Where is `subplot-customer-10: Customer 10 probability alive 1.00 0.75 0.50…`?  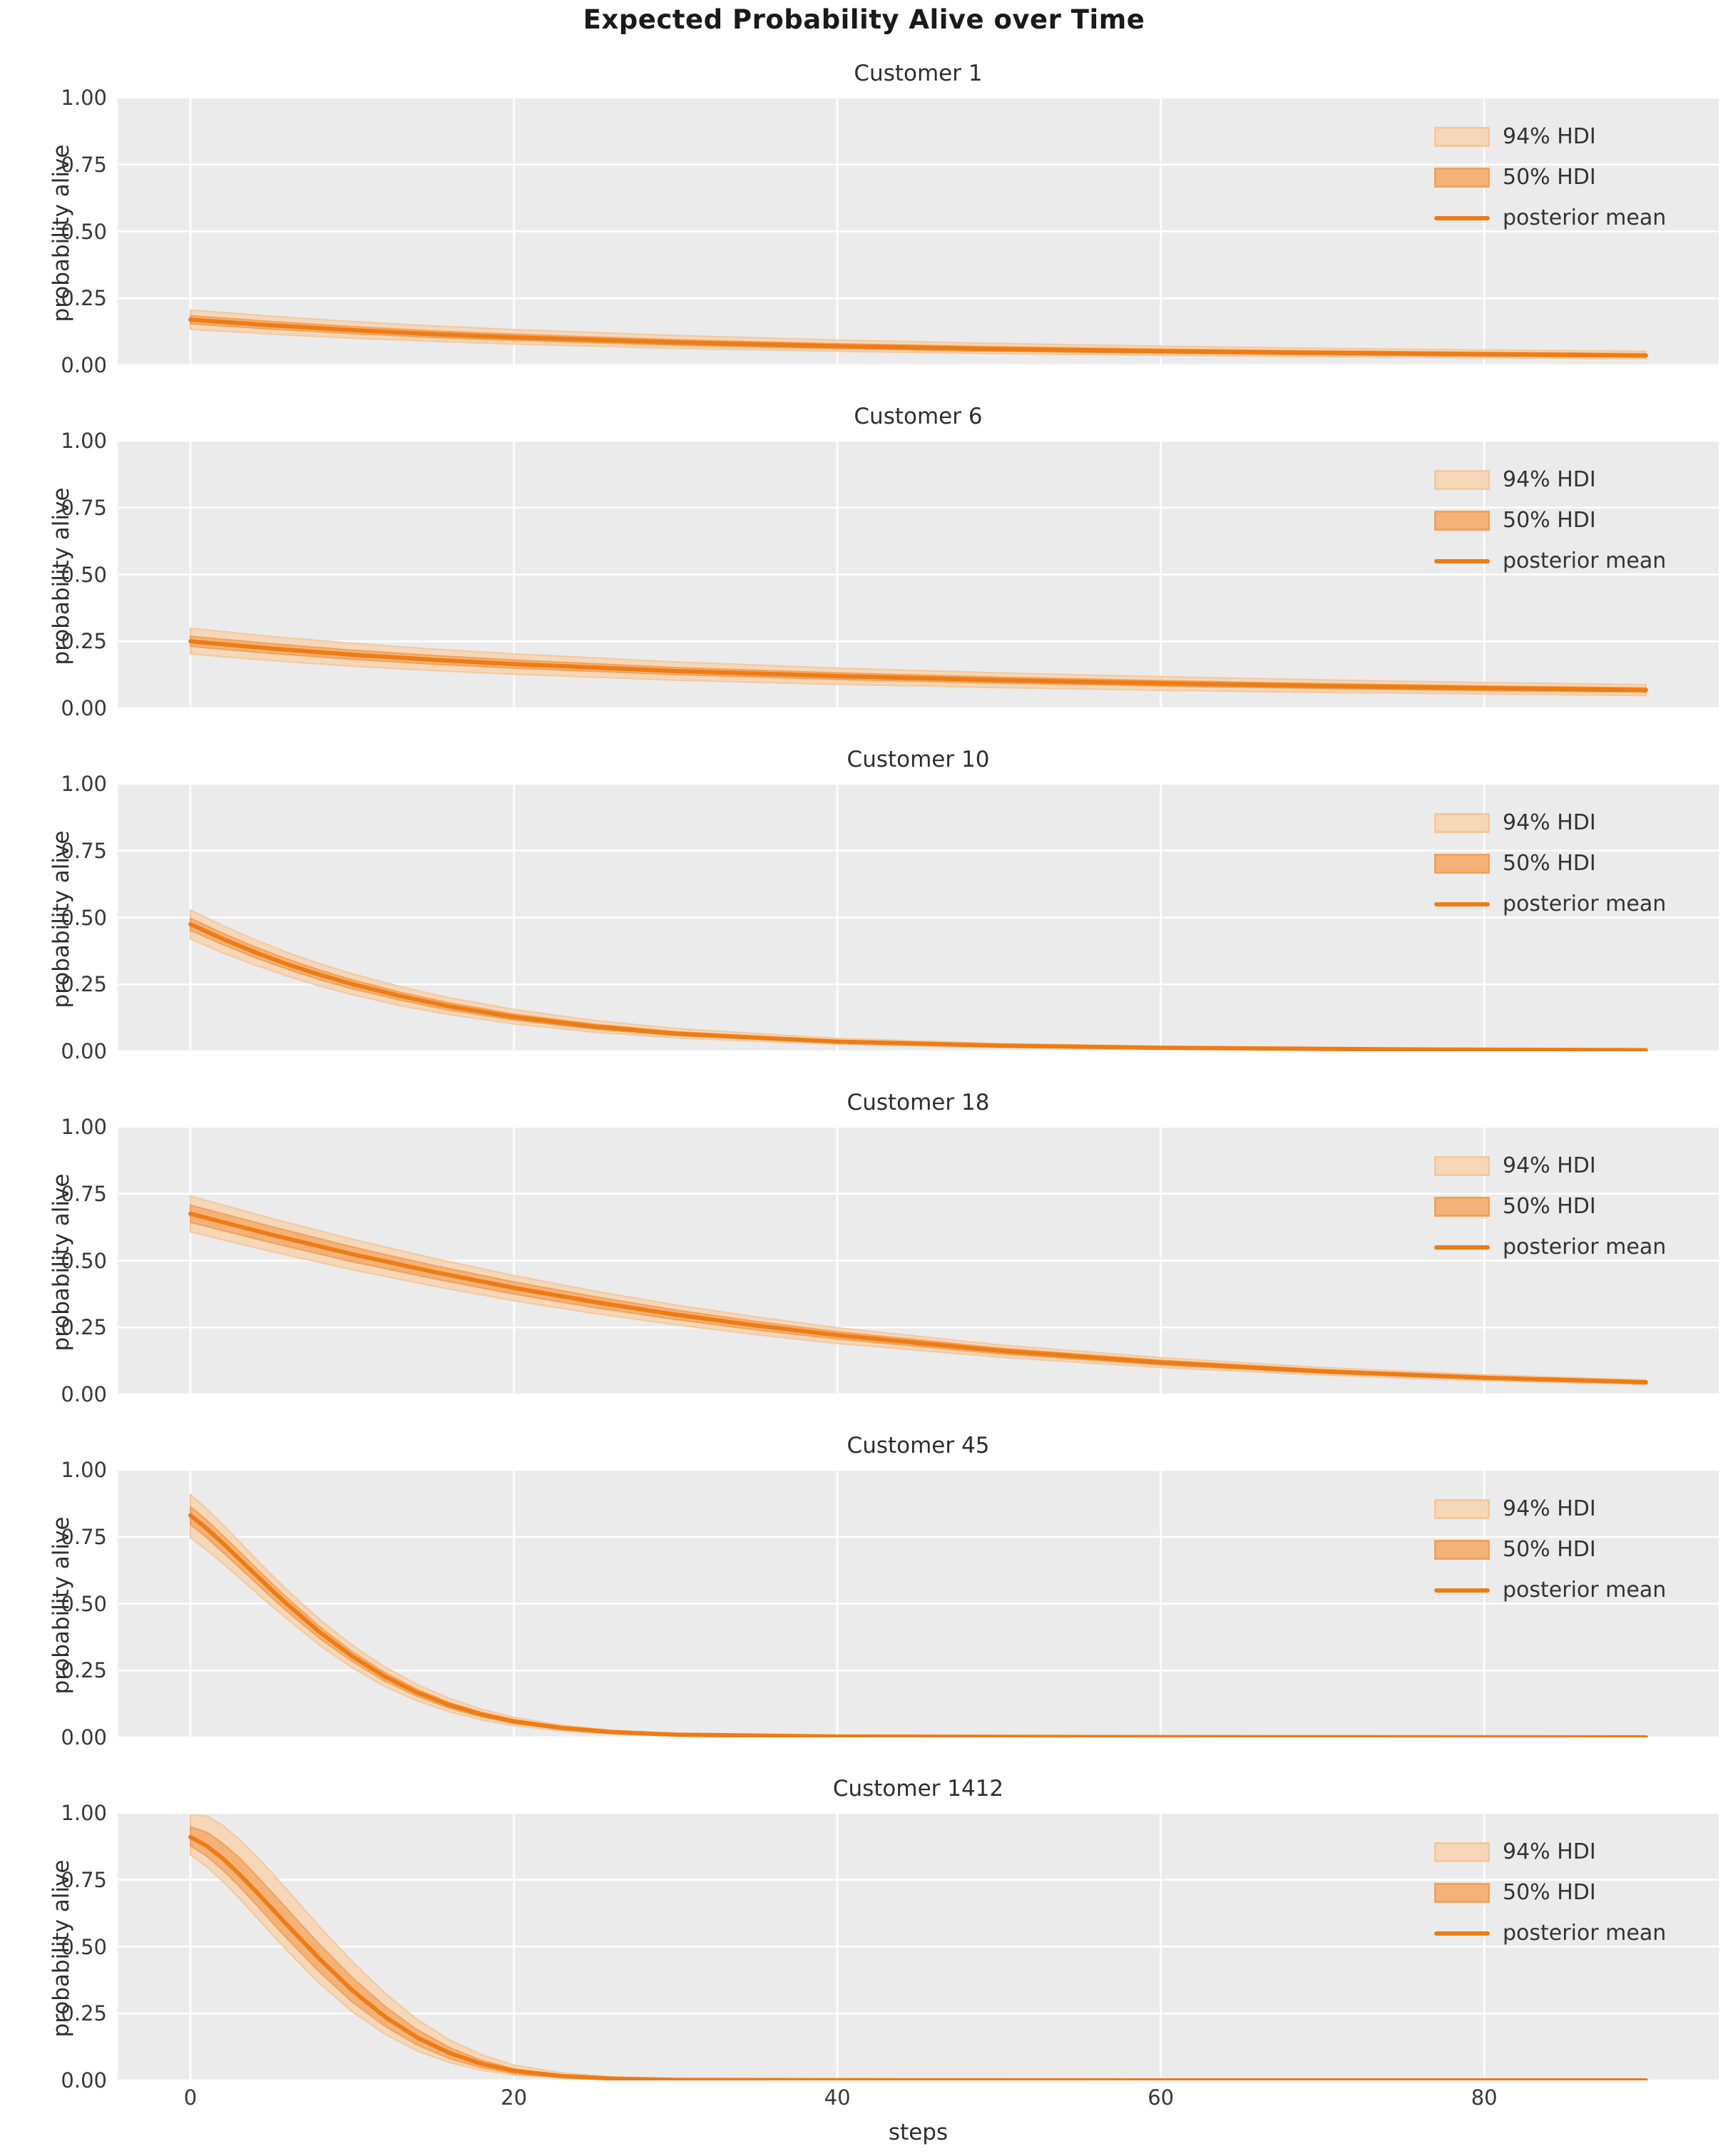 subplot-customer-10: Customer 10 probability alive 1.00 0.75 0.50… is located at coordinates (864, 905).